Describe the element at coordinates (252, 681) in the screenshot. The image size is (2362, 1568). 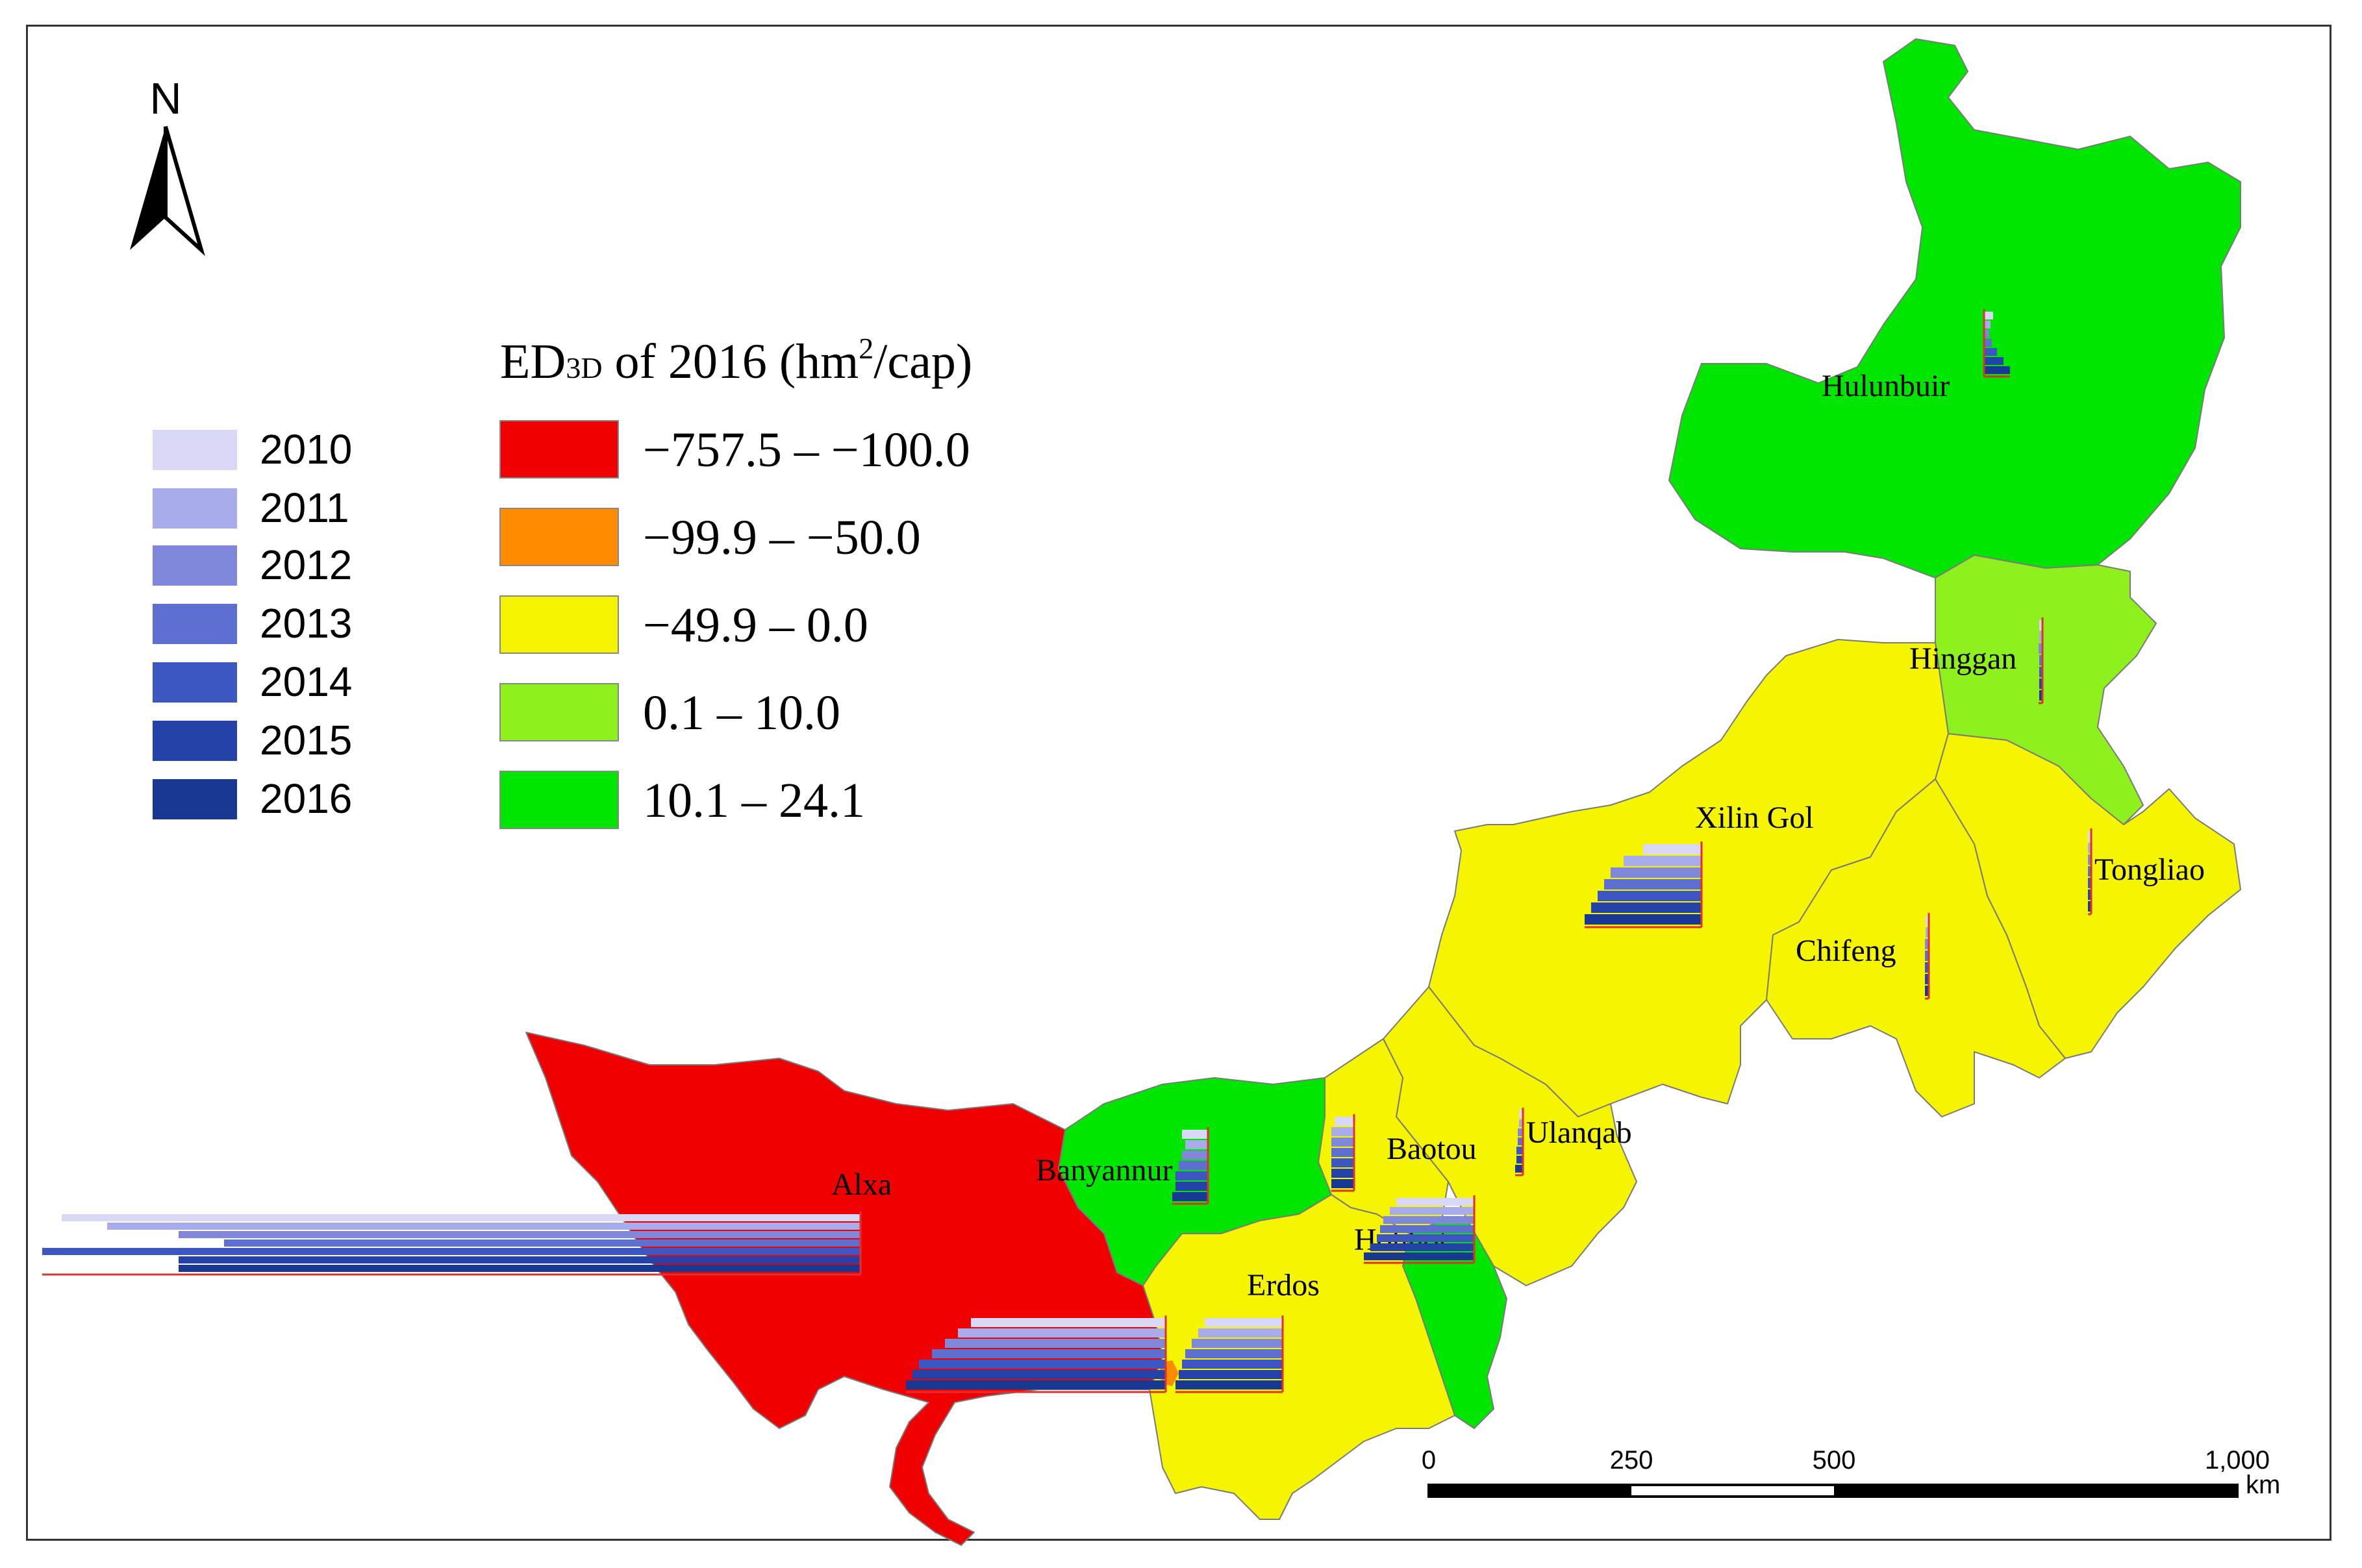
I see `year-legend-entry: 2014` at that location.